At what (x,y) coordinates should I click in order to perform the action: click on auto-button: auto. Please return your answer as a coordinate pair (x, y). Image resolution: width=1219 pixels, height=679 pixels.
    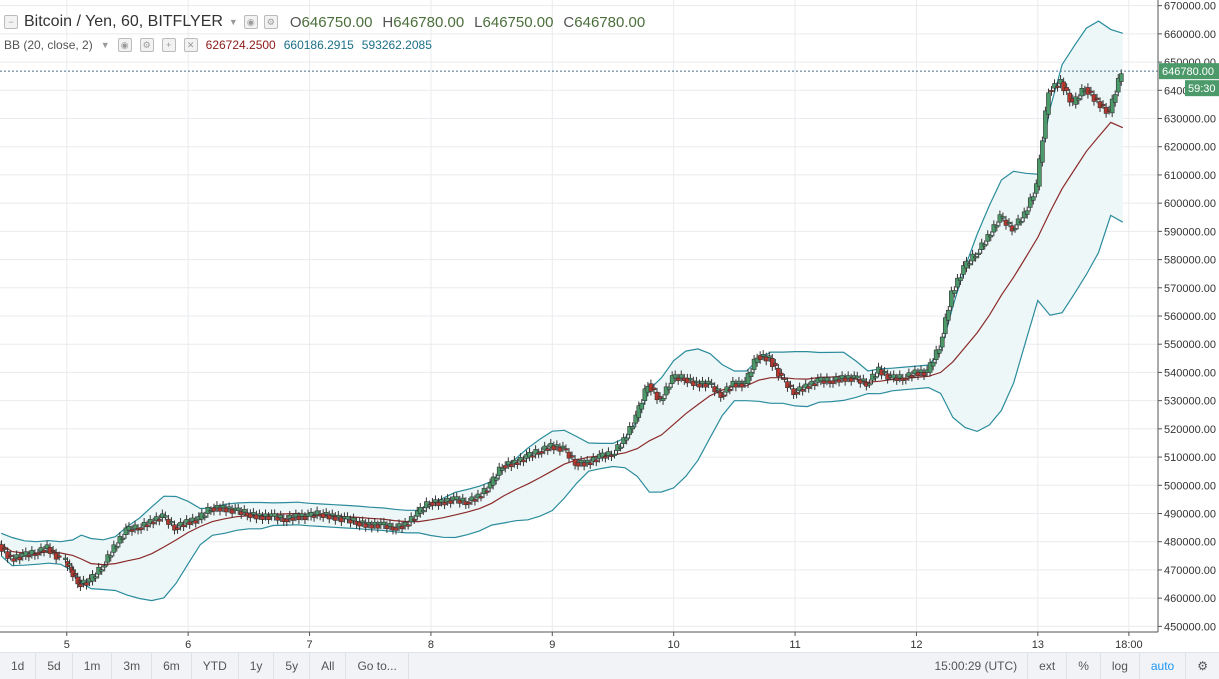
    Looking at the image, I should click on (1161, 666).